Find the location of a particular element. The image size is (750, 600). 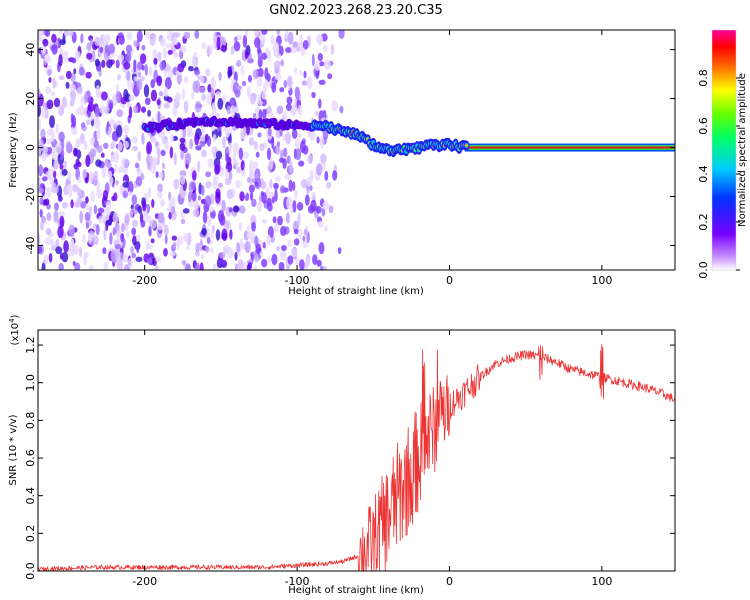

snr-y-tick-label: 1.0 is located at coordinates (30, 383).